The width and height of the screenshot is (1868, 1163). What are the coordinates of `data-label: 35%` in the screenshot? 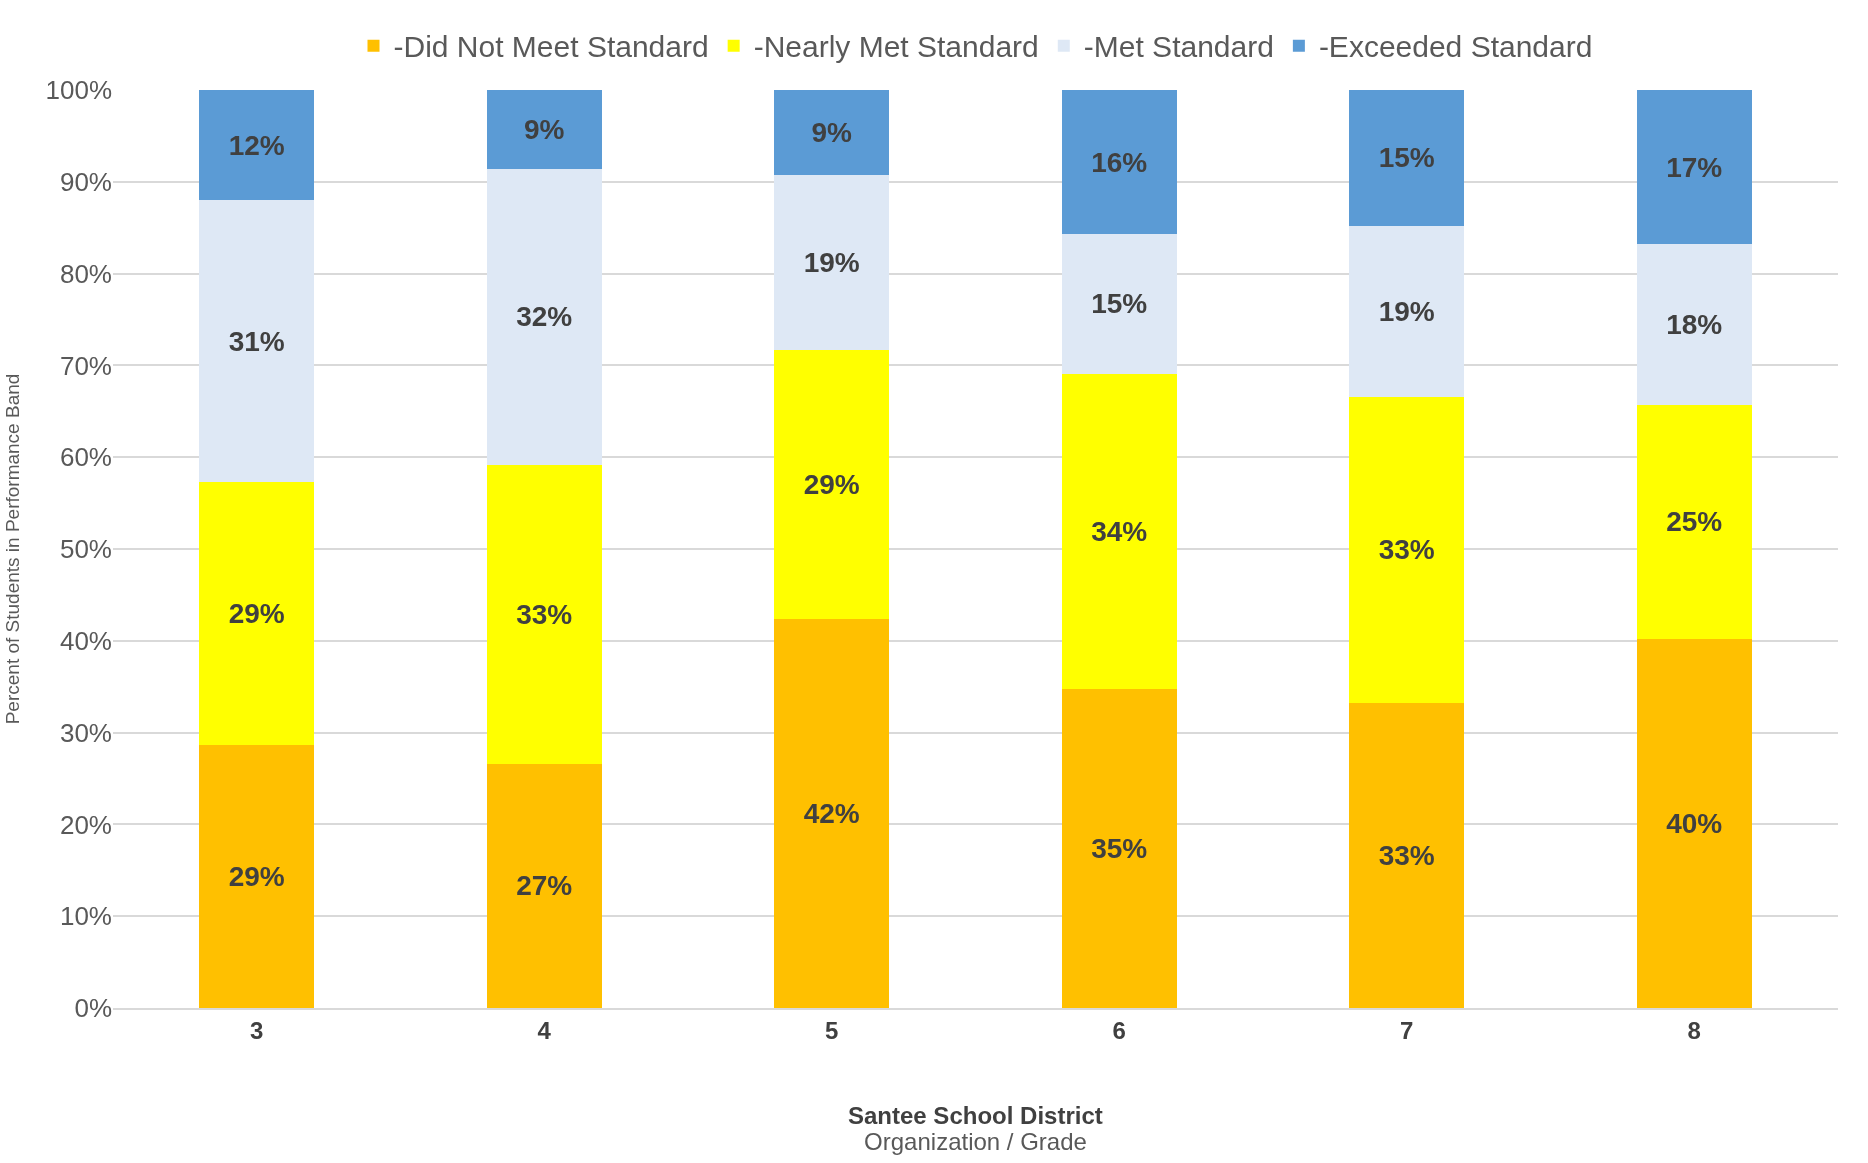 It's located at (1119, 848).